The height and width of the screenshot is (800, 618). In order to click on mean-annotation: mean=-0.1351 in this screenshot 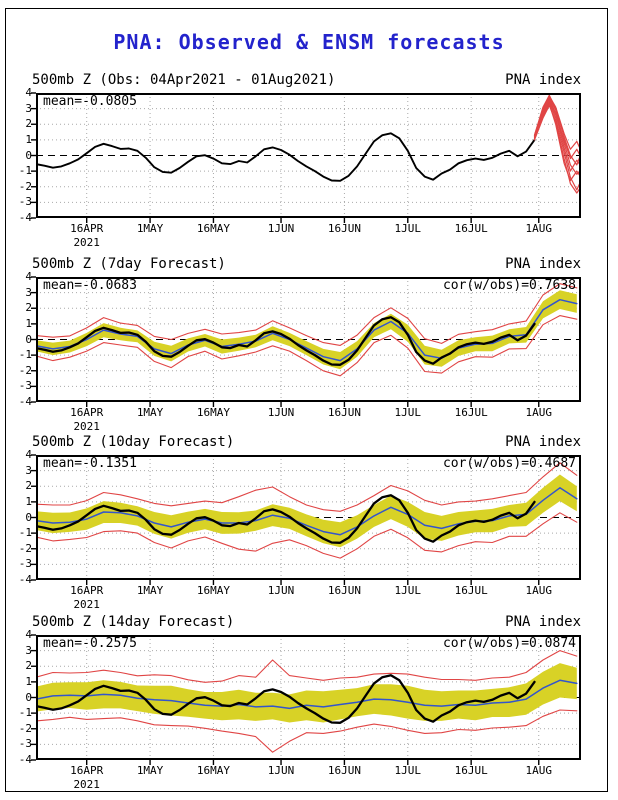, I will do `click(90, 463)`.